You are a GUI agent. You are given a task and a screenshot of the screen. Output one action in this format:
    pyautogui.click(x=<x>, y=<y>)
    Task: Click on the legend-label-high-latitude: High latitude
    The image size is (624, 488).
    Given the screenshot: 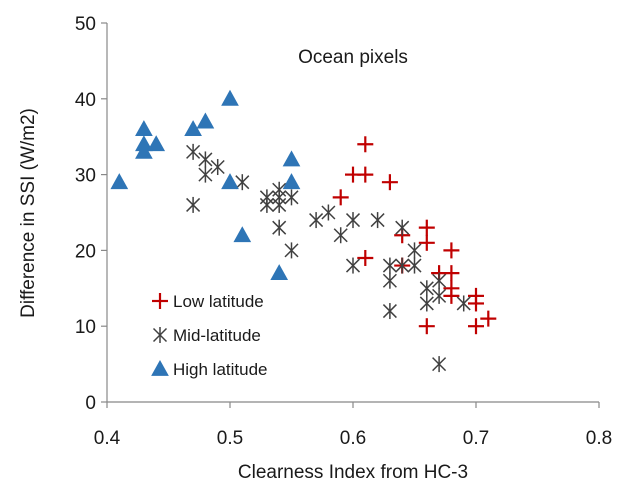 What is the action you would take?
    pyautogui.click(x=220, y=369)
    